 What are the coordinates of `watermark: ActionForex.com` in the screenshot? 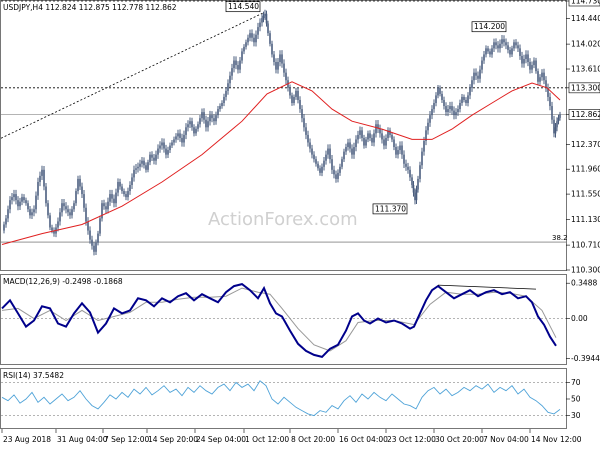 It's located at (283, 219).